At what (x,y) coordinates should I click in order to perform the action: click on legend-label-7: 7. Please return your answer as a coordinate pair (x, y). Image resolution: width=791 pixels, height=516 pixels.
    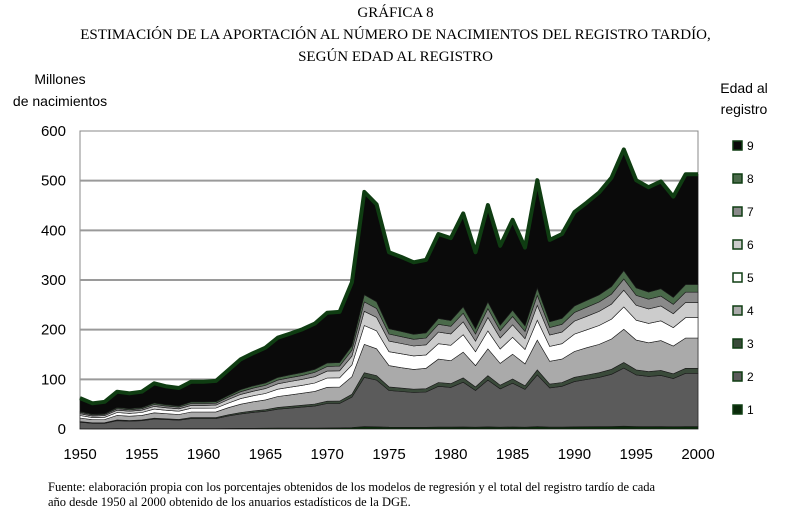
    Looking at the image, I should click on (750, 212).